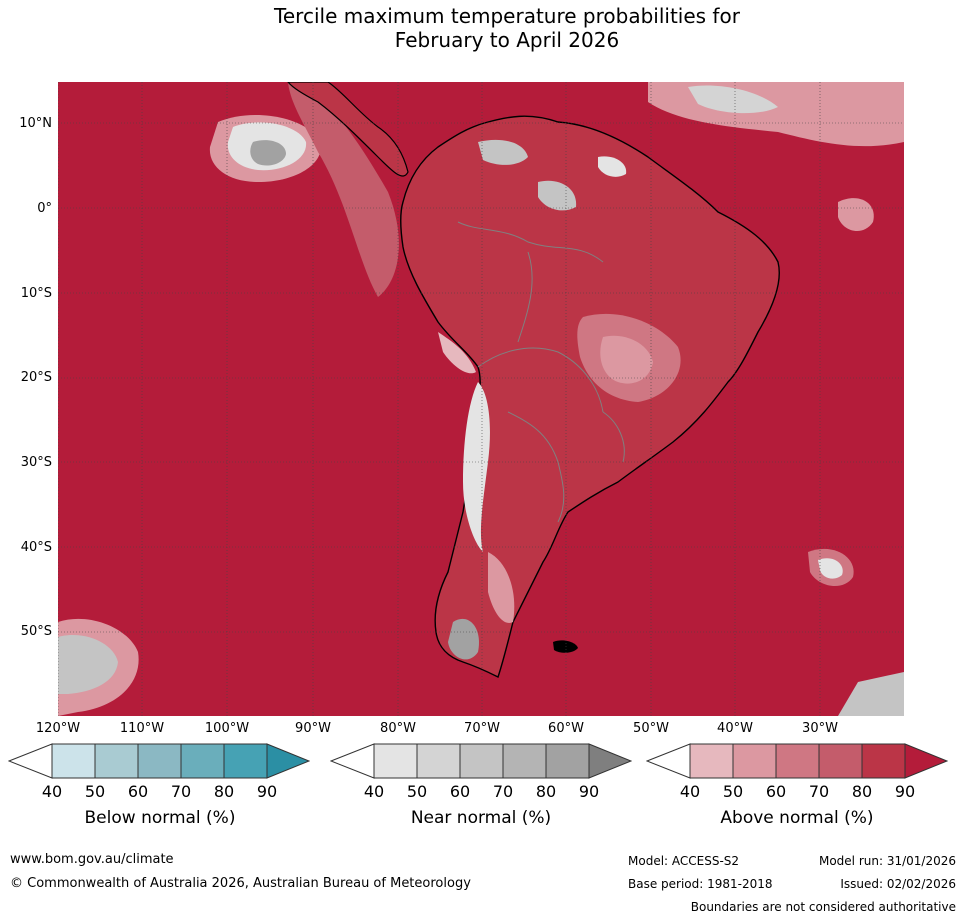 This screenshot has height=919, width=965. I want to click on land-near-normal-venezuela, so click(503, 152).